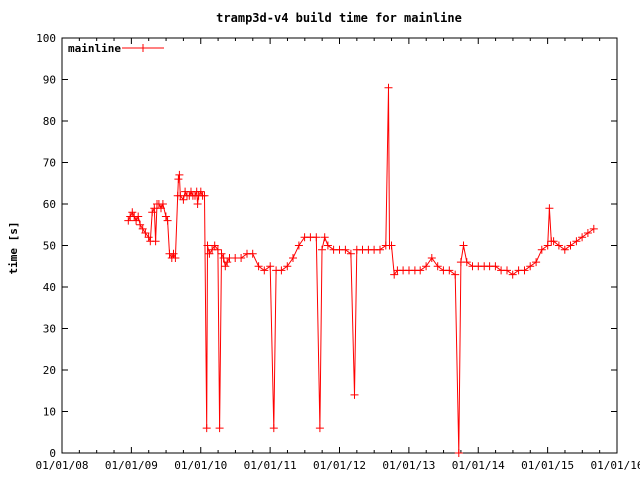 The height and width of the screenshot is (480, 640). What do you see at coordinates (49, 412) in the screenshot?
I see `y-tick-label: 10` at bounding box center [49, 412].